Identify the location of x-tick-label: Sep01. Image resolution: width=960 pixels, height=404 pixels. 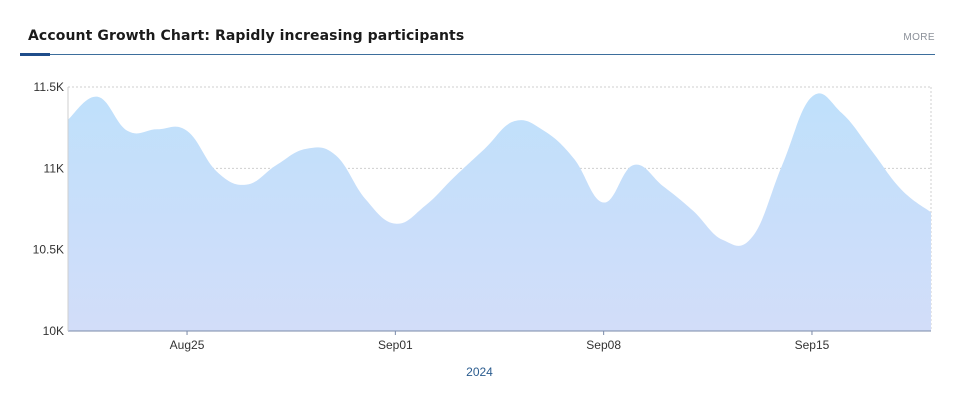
(395, 345).